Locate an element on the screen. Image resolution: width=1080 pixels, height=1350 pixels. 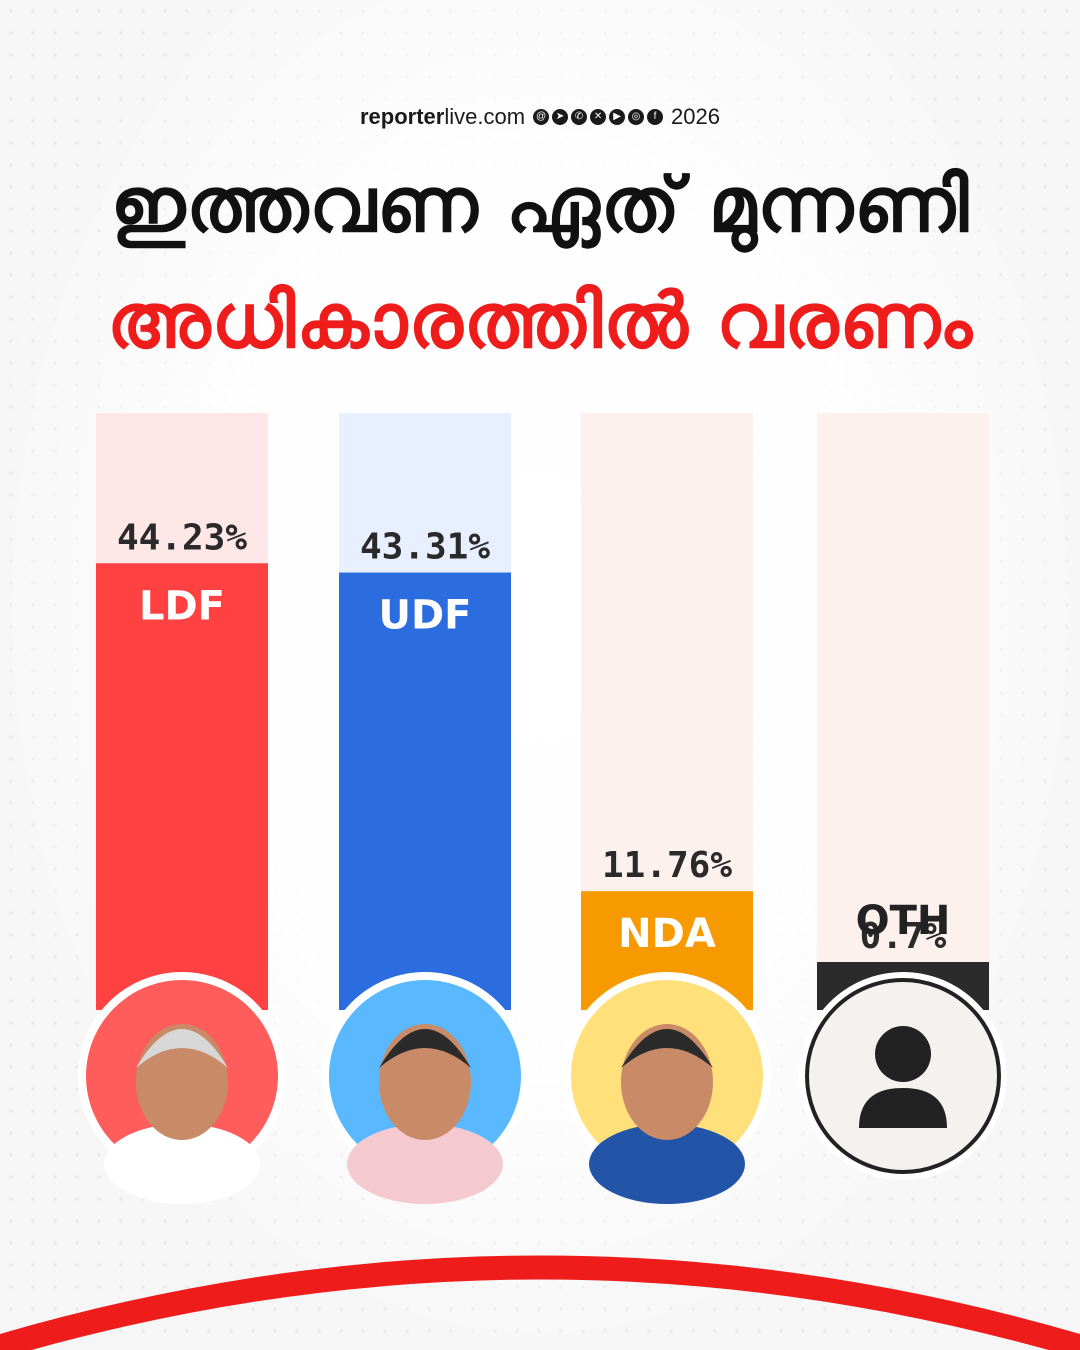
whatsapp-icon: ✆ is located at coordinates (579, 117).